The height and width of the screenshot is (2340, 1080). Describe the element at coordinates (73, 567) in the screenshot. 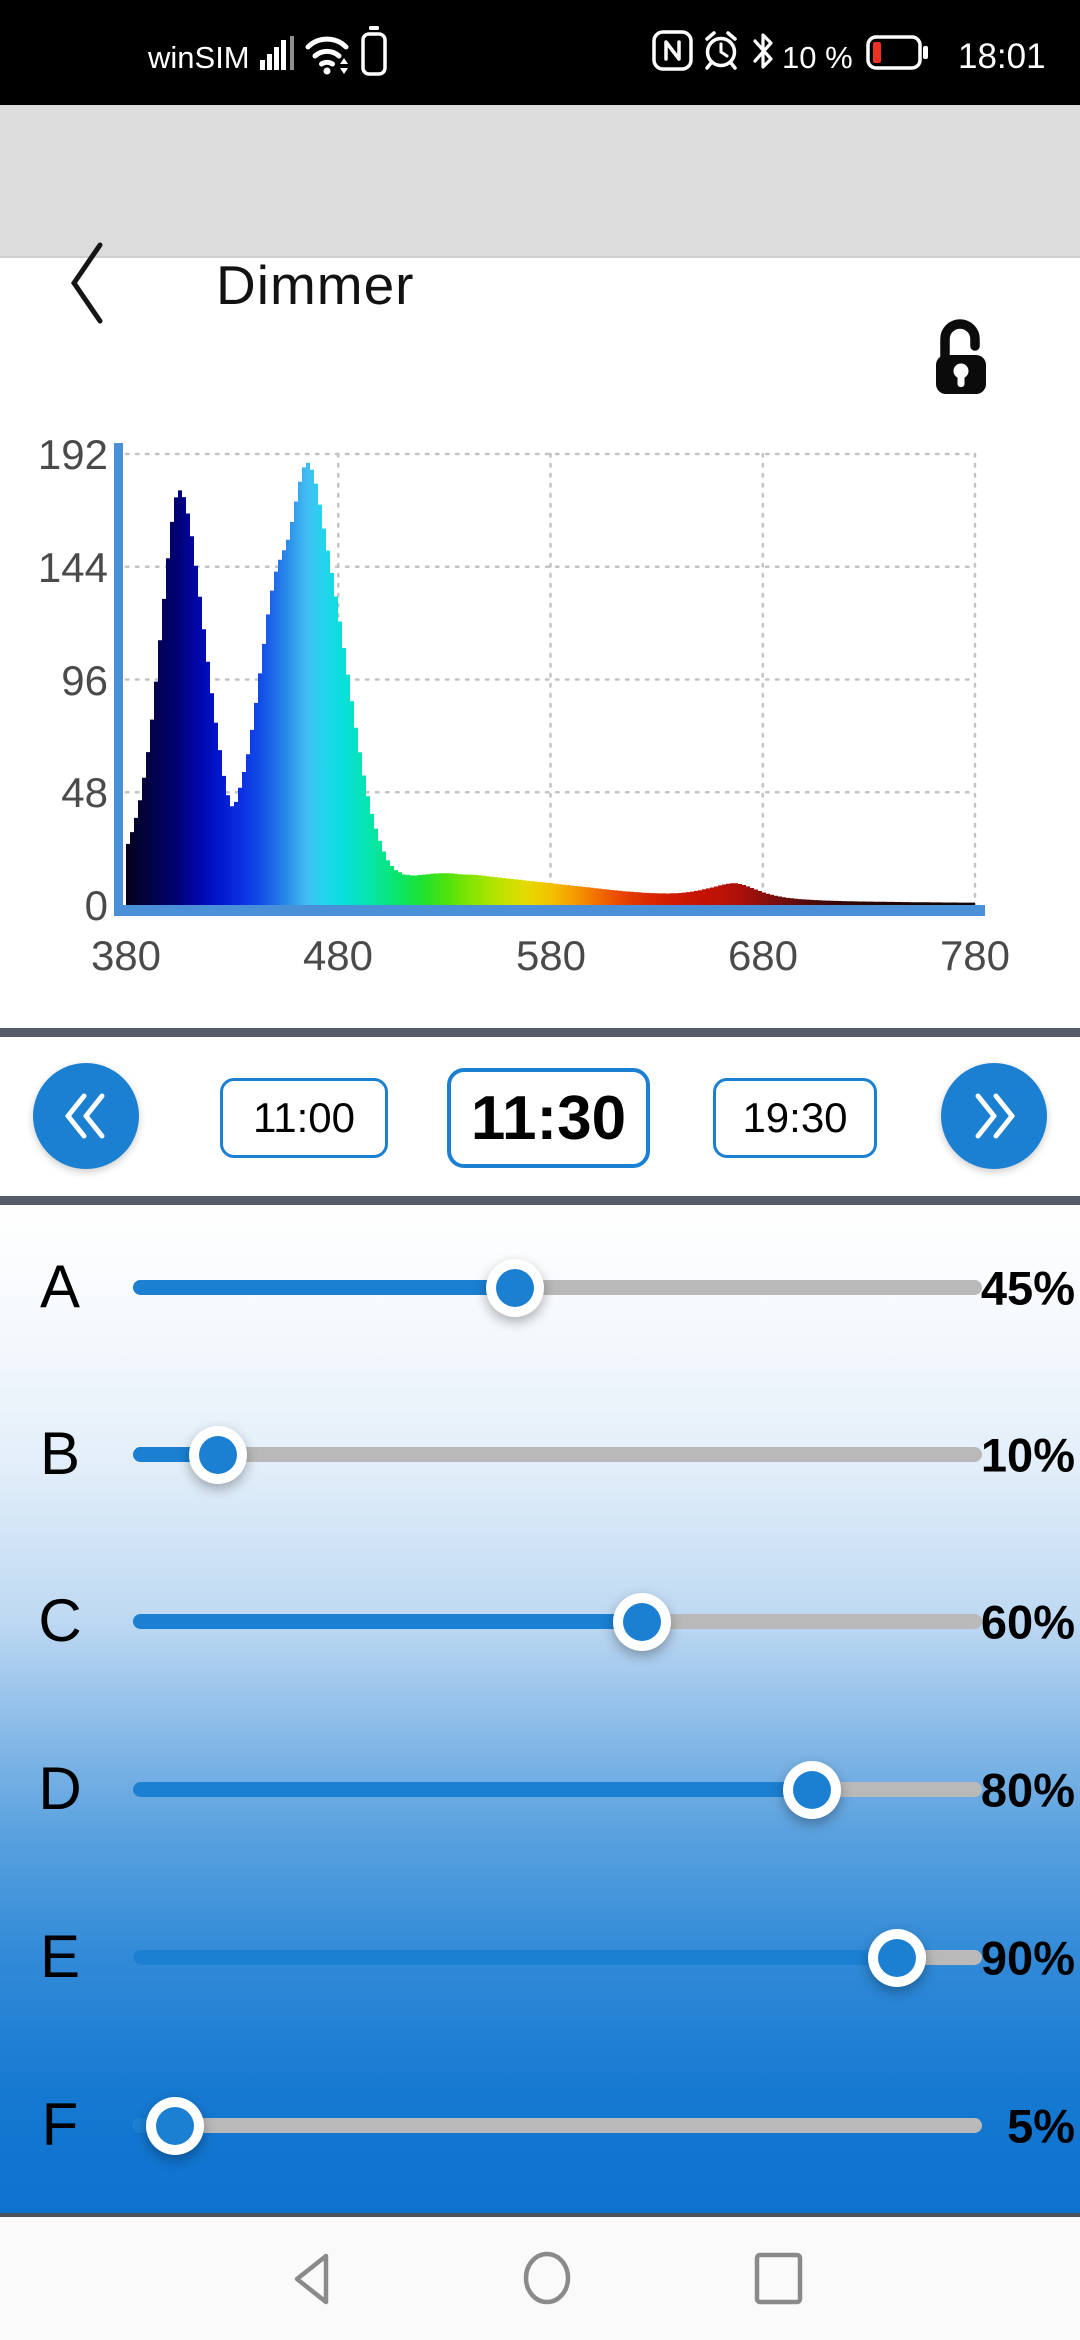

I see `y-tick-label: 144` at that location.